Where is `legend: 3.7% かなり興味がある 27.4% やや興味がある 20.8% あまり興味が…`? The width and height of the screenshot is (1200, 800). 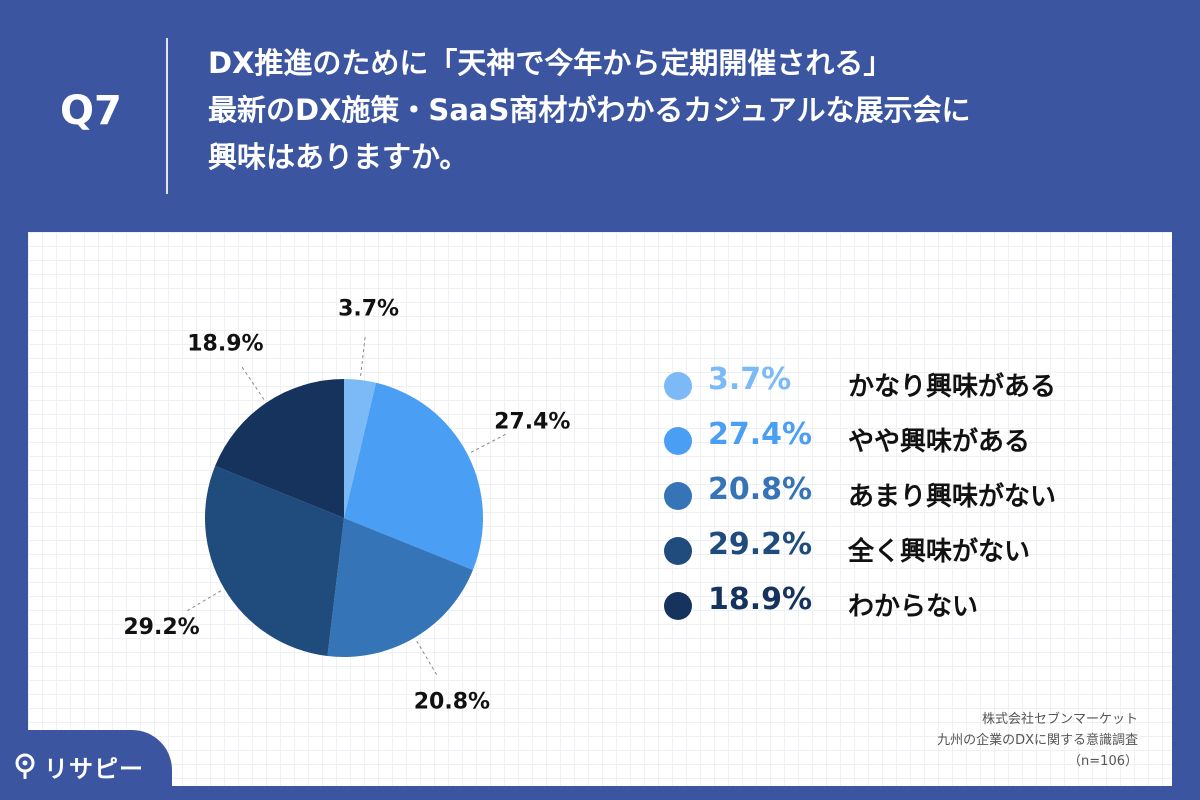 legend: 3.7% かなり興味がある 27.4% やや興味がある 20.8% あまり興味が… is located at coordinates (894, 497).